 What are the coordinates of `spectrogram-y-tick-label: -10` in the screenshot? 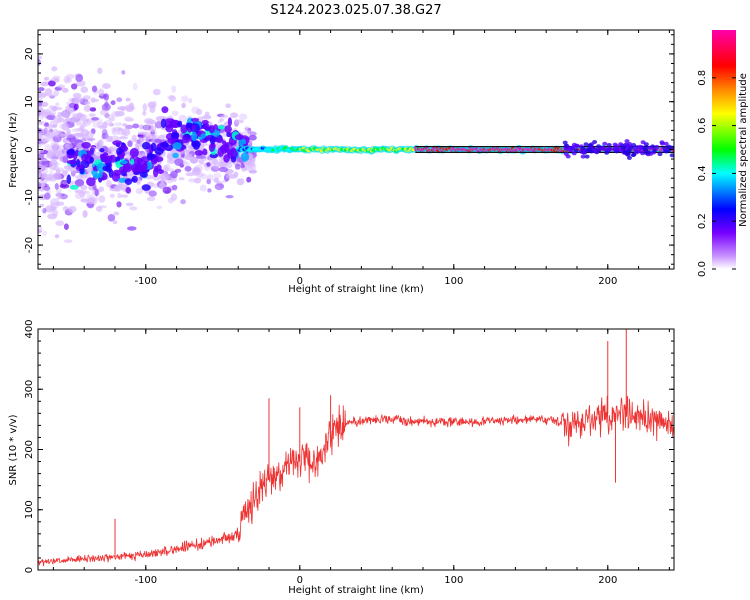 It's located at (29, 197).